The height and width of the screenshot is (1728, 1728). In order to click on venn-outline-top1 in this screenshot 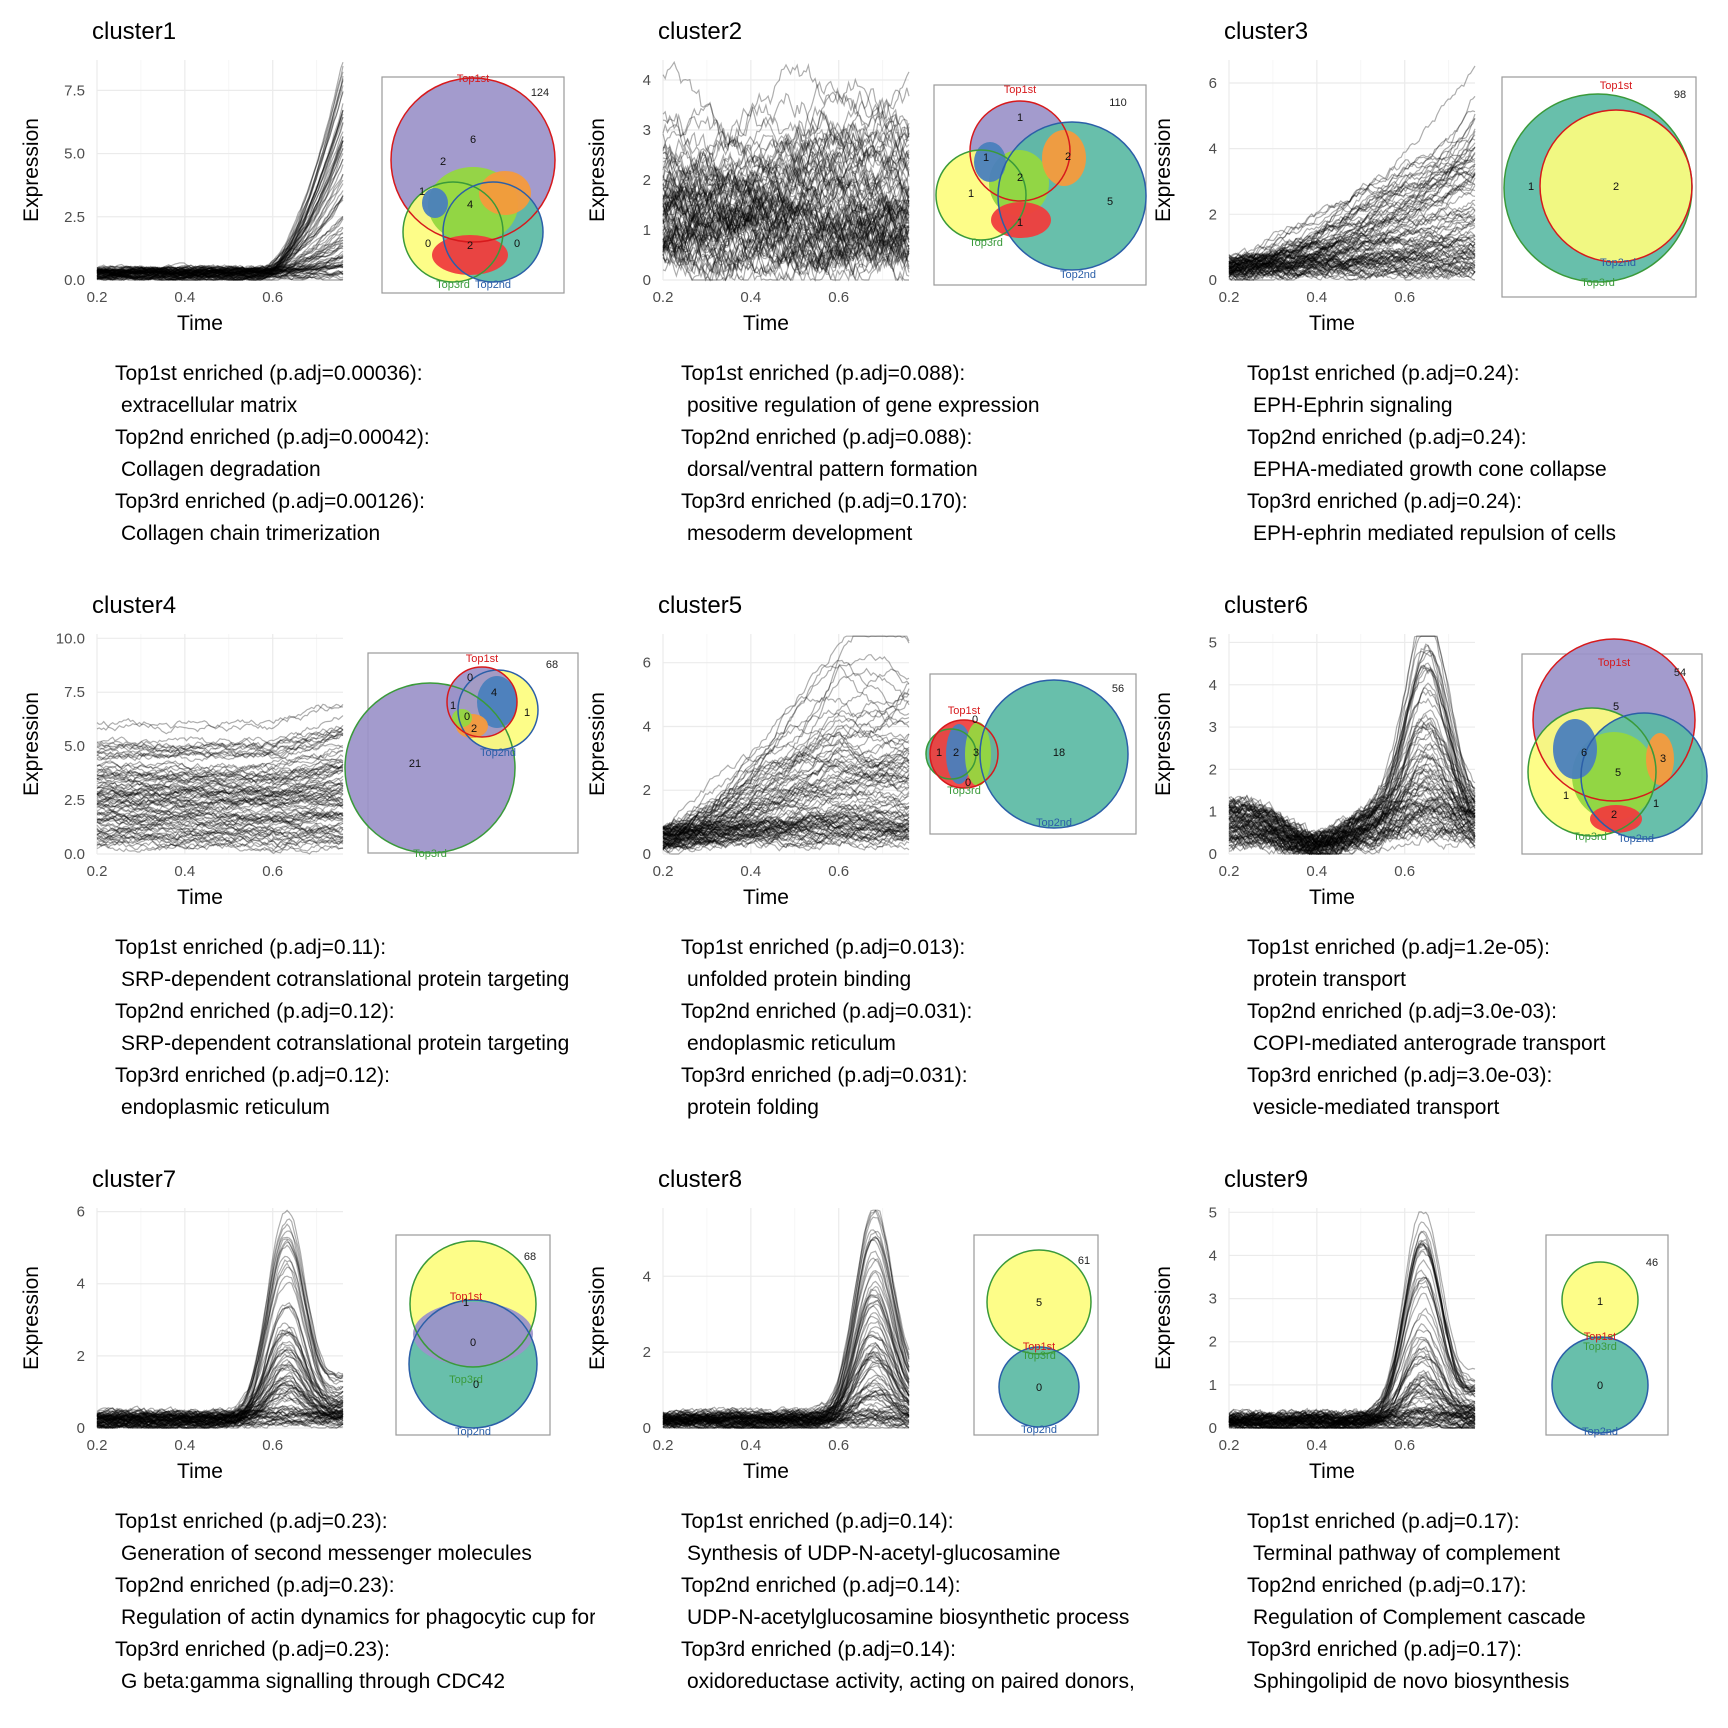, I will do `click(1616, 186)`.